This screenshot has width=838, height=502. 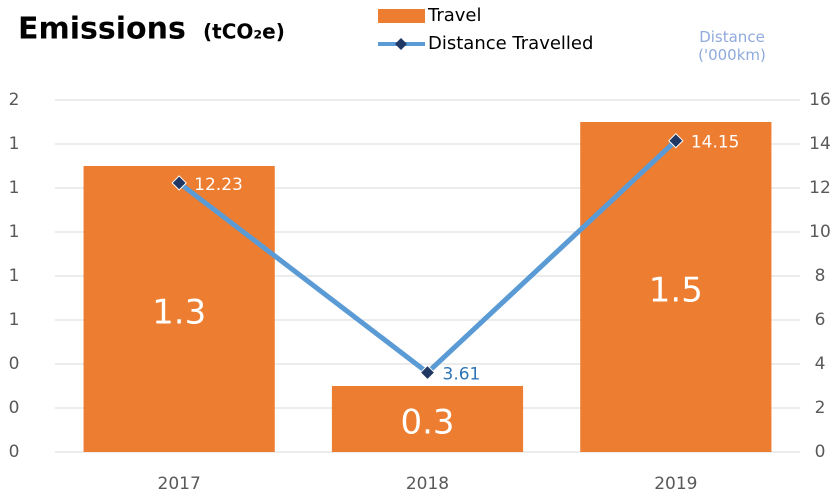 I want to click on y2-axis-label: Distance ('000km), so click(x=732, y=46).